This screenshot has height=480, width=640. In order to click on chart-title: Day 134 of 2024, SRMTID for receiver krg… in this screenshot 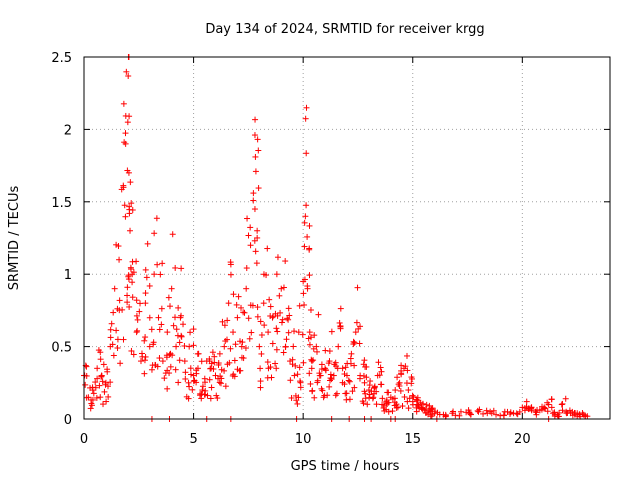, I will do `click(344, 29)`.